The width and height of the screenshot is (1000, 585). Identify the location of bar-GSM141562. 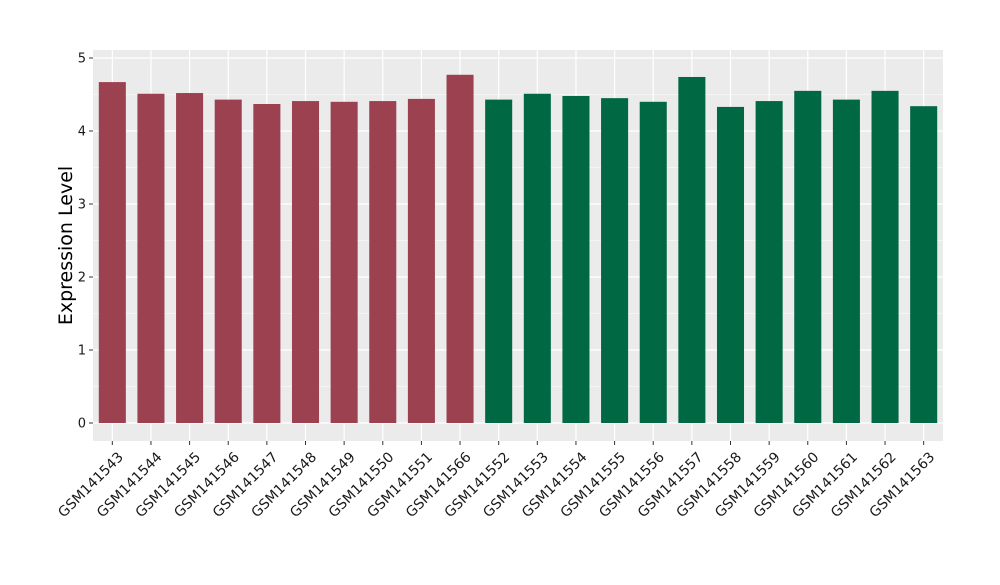
(885, 256).